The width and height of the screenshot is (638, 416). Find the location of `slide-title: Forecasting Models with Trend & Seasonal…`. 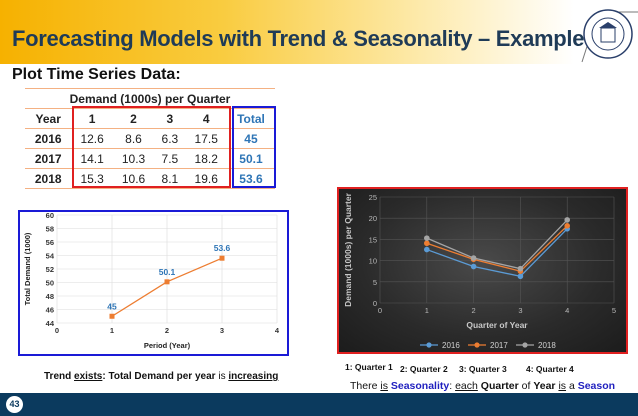

slide-title: Forecasting Models with Trend & Seasonal… is located at coordinates (307, 38).